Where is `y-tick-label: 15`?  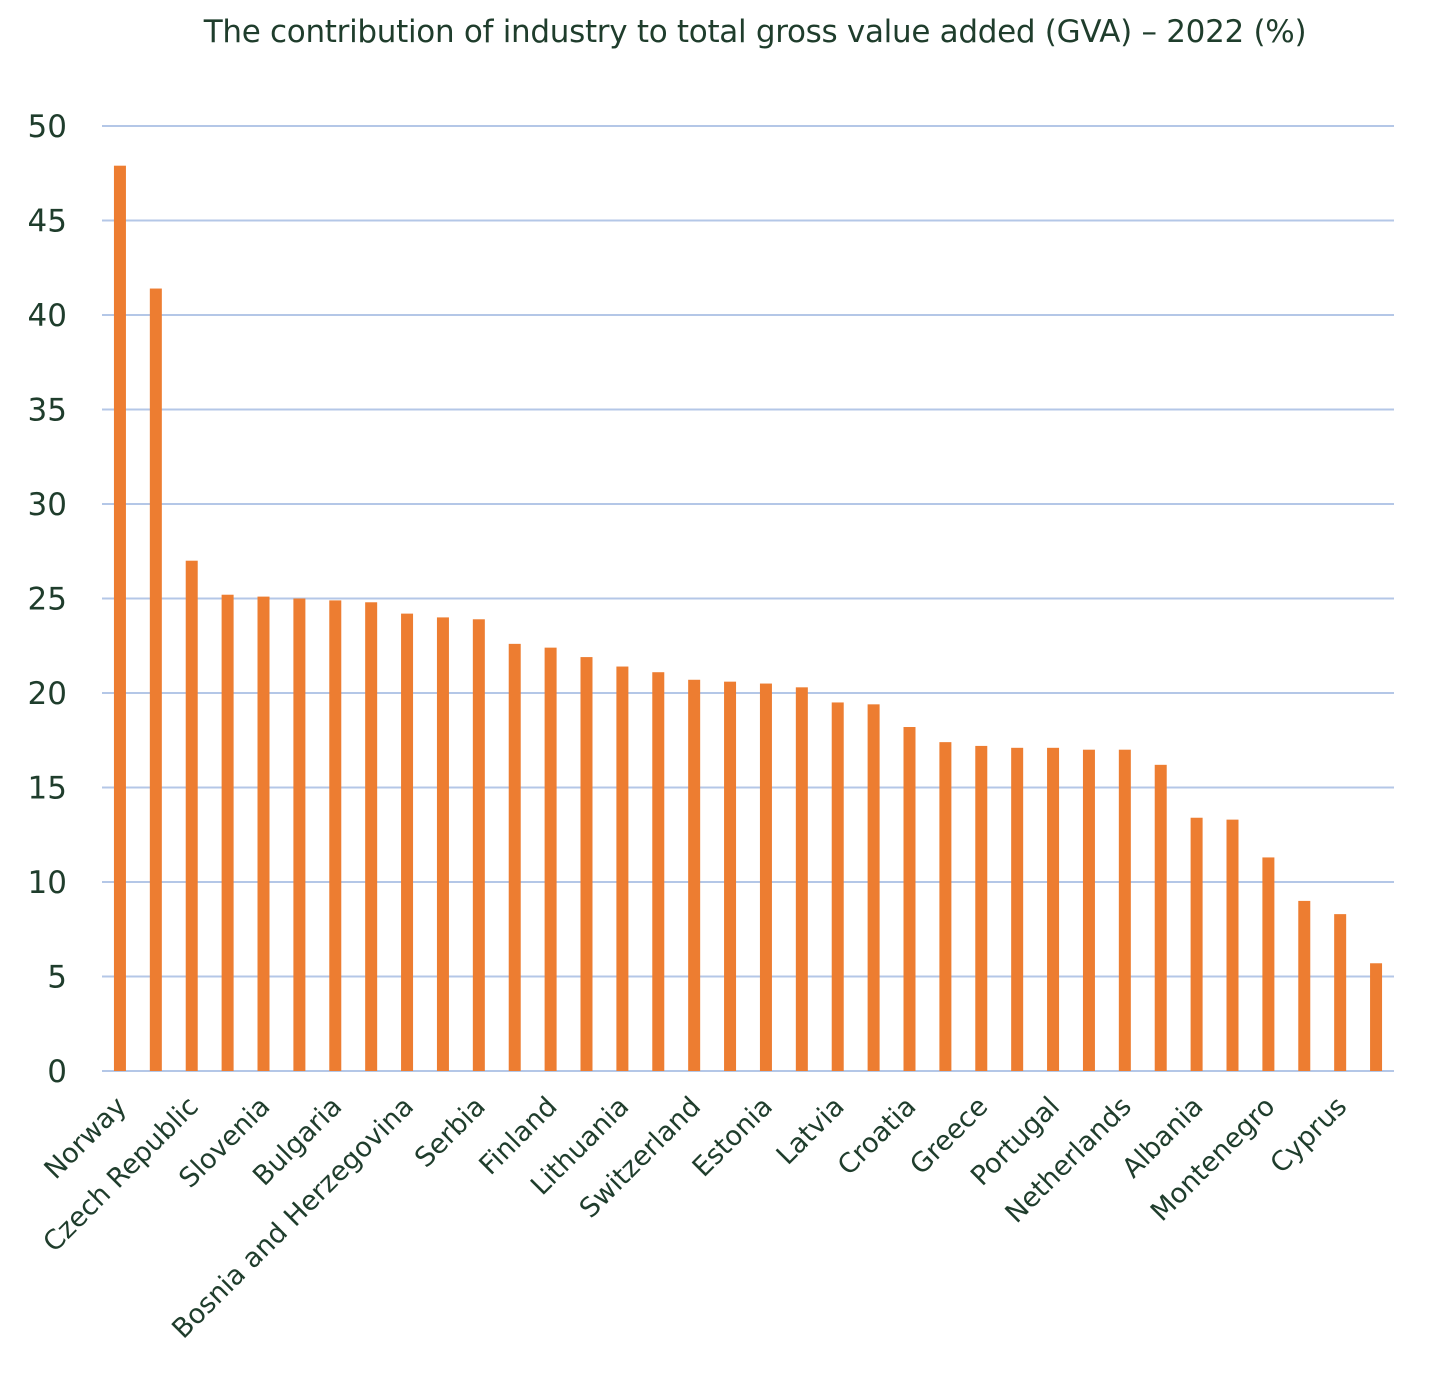 y-tick-label: 15 is located at coordinates (47, 789).